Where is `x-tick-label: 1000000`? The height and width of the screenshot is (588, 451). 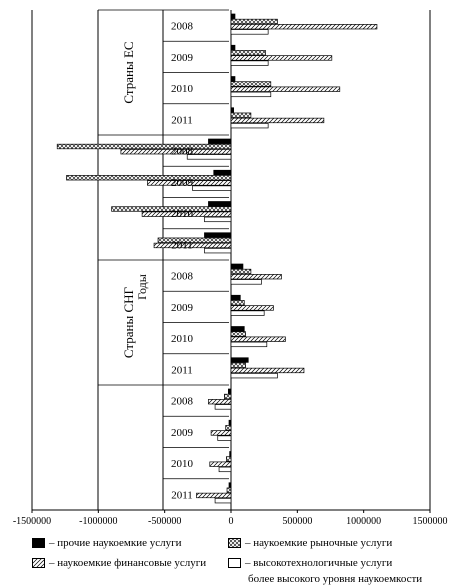 x-tick-label: 1000000 is located at coordinates (363, 521).